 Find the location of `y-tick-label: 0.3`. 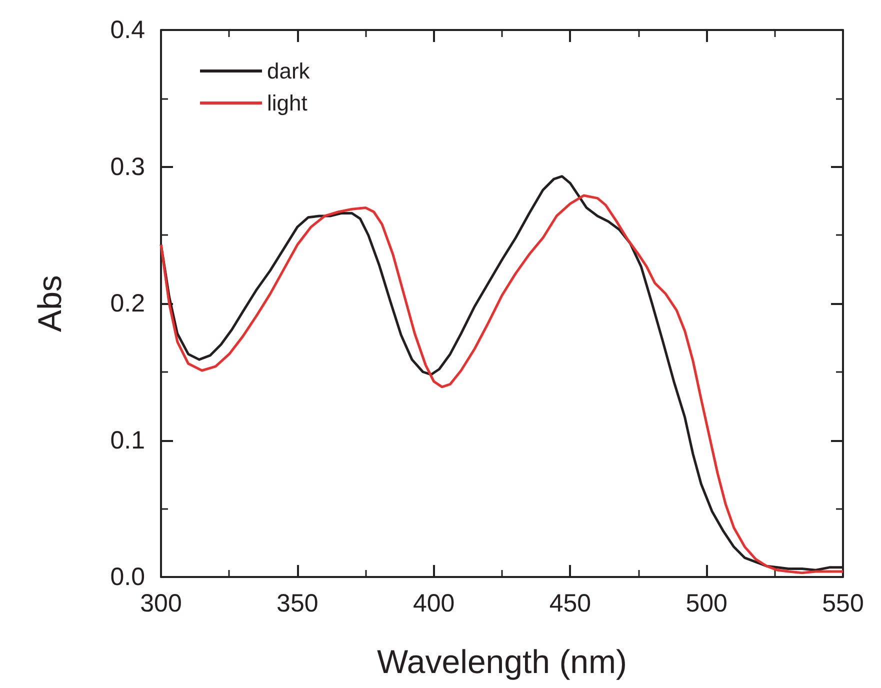

y-tick-label: 0.3 is located at coordinates (127, 166).